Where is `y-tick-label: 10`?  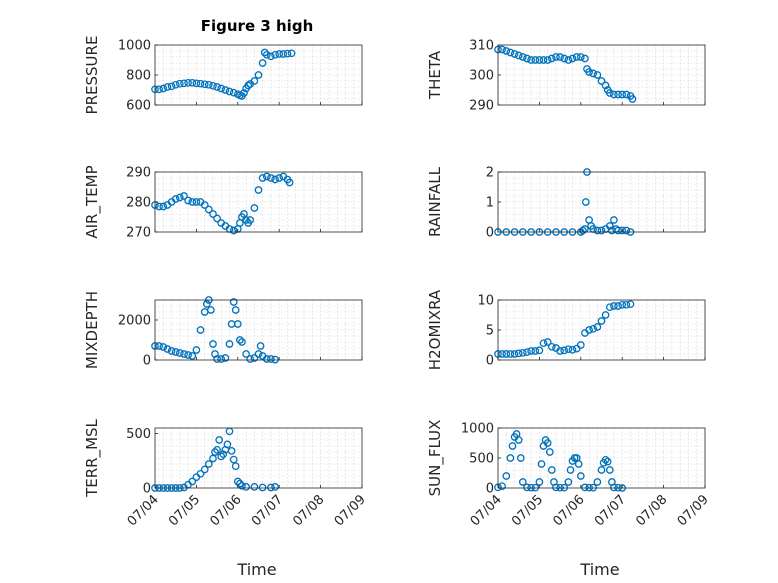
y-tick-label: 10 is located at coordinates (485, 301).